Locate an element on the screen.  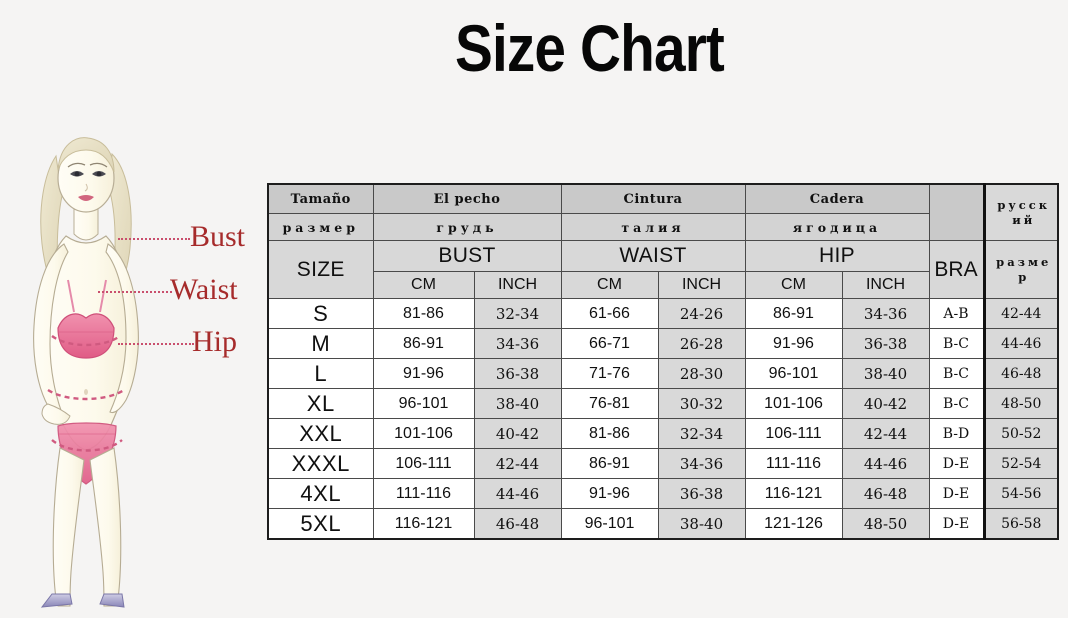
header-cintura: Cintura is located at coordinates (653, 198).